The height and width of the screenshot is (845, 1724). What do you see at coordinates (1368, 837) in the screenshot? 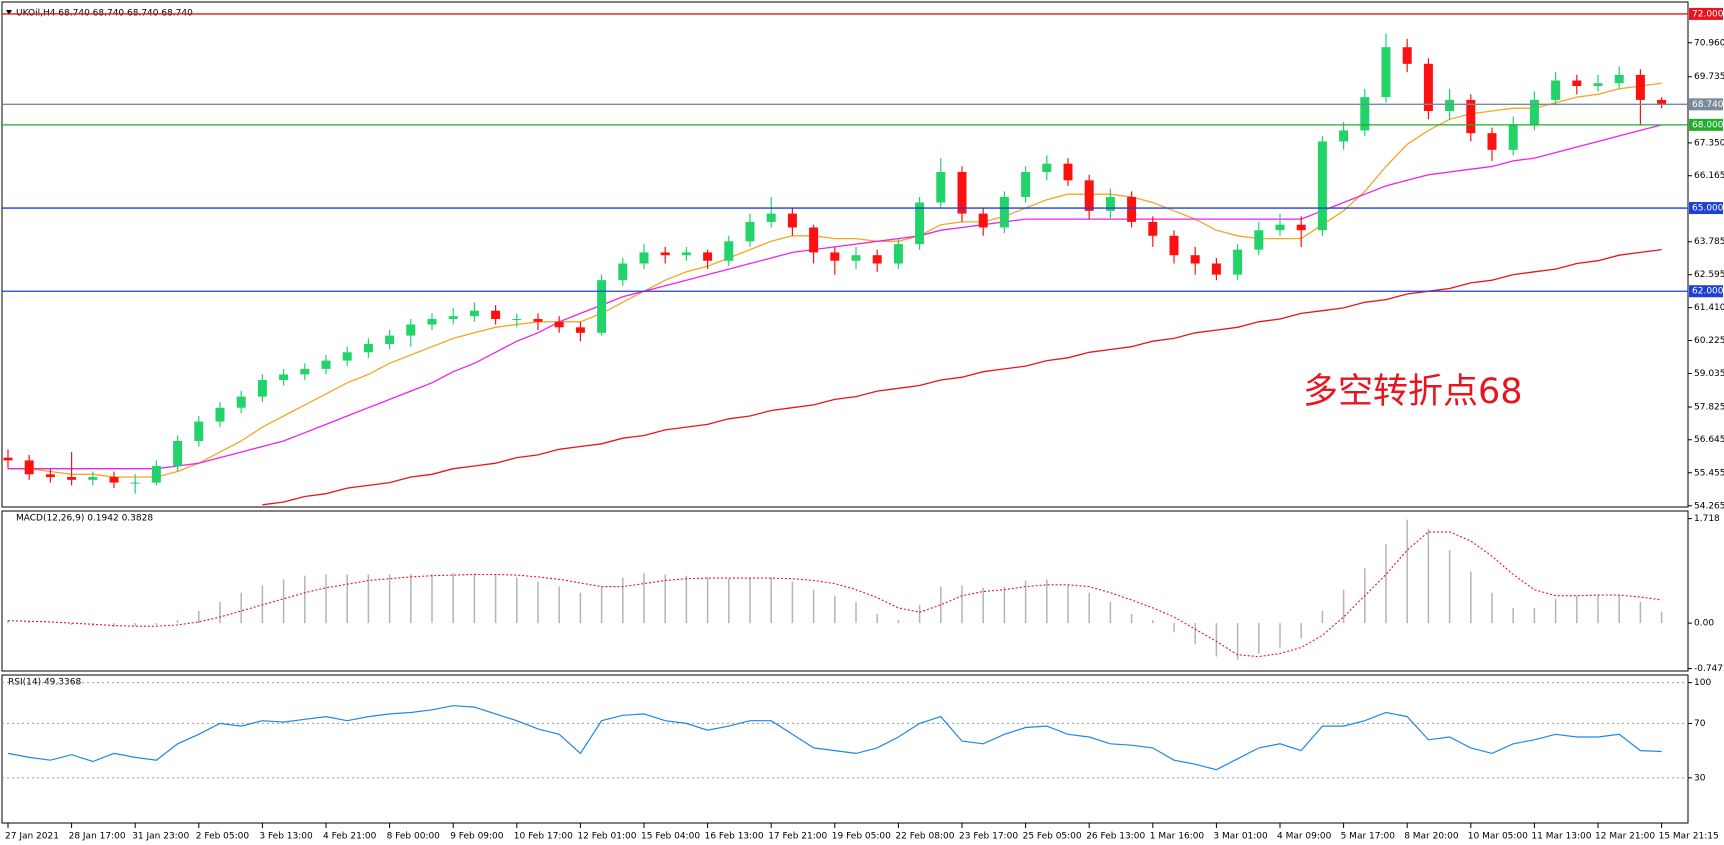
I see `x-tick-label: 5 Mar 17:00` at bounding box center [1368, 837].